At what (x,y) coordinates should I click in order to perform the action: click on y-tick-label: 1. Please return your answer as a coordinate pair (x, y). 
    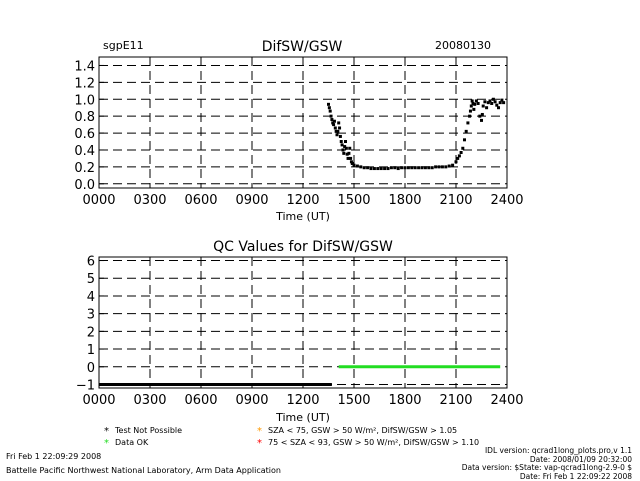
    Looking at the image, I should click on (91, 350).